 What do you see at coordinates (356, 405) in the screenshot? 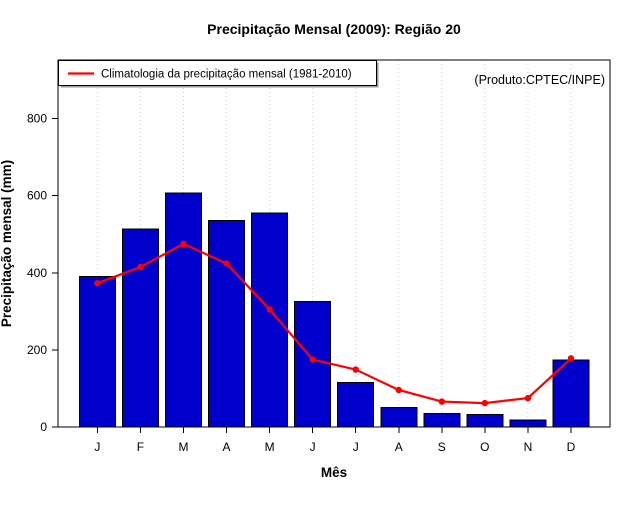
I see `bar-J6` at bounding box center [356, 405].